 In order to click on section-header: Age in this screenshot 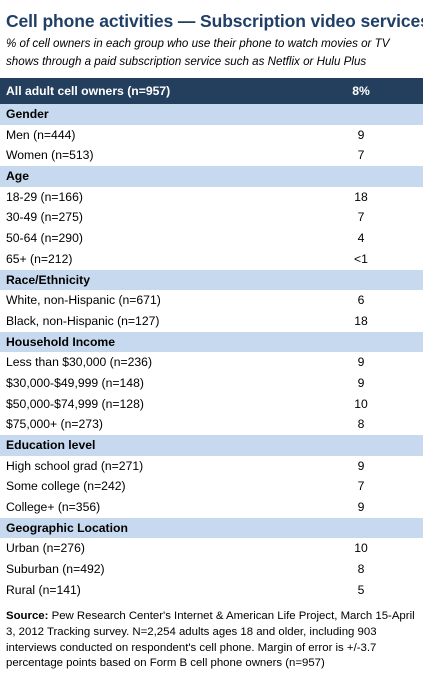, I will do `click(211, 176)`.